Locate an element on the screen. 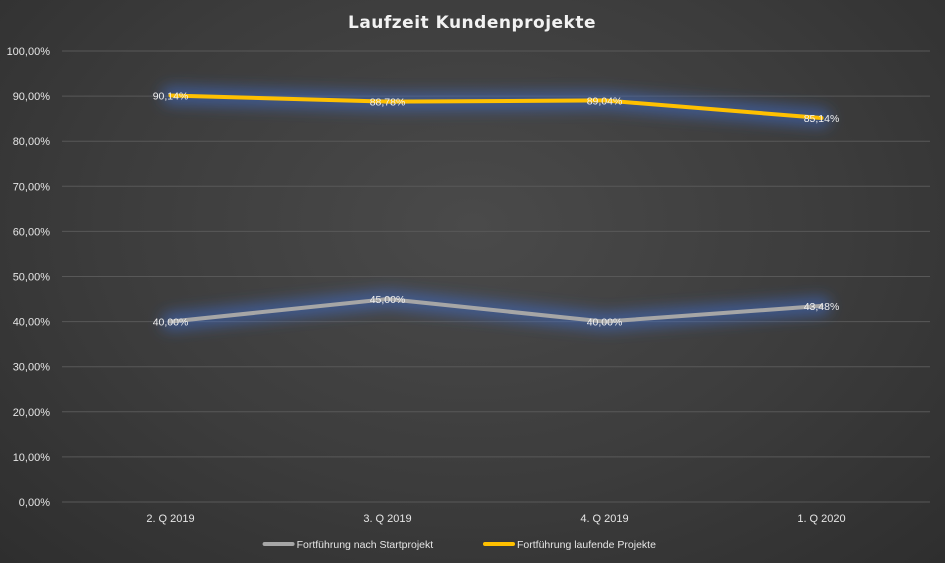  x-tick-label: 4. Q 2019 is located at coordinates (604, 519).